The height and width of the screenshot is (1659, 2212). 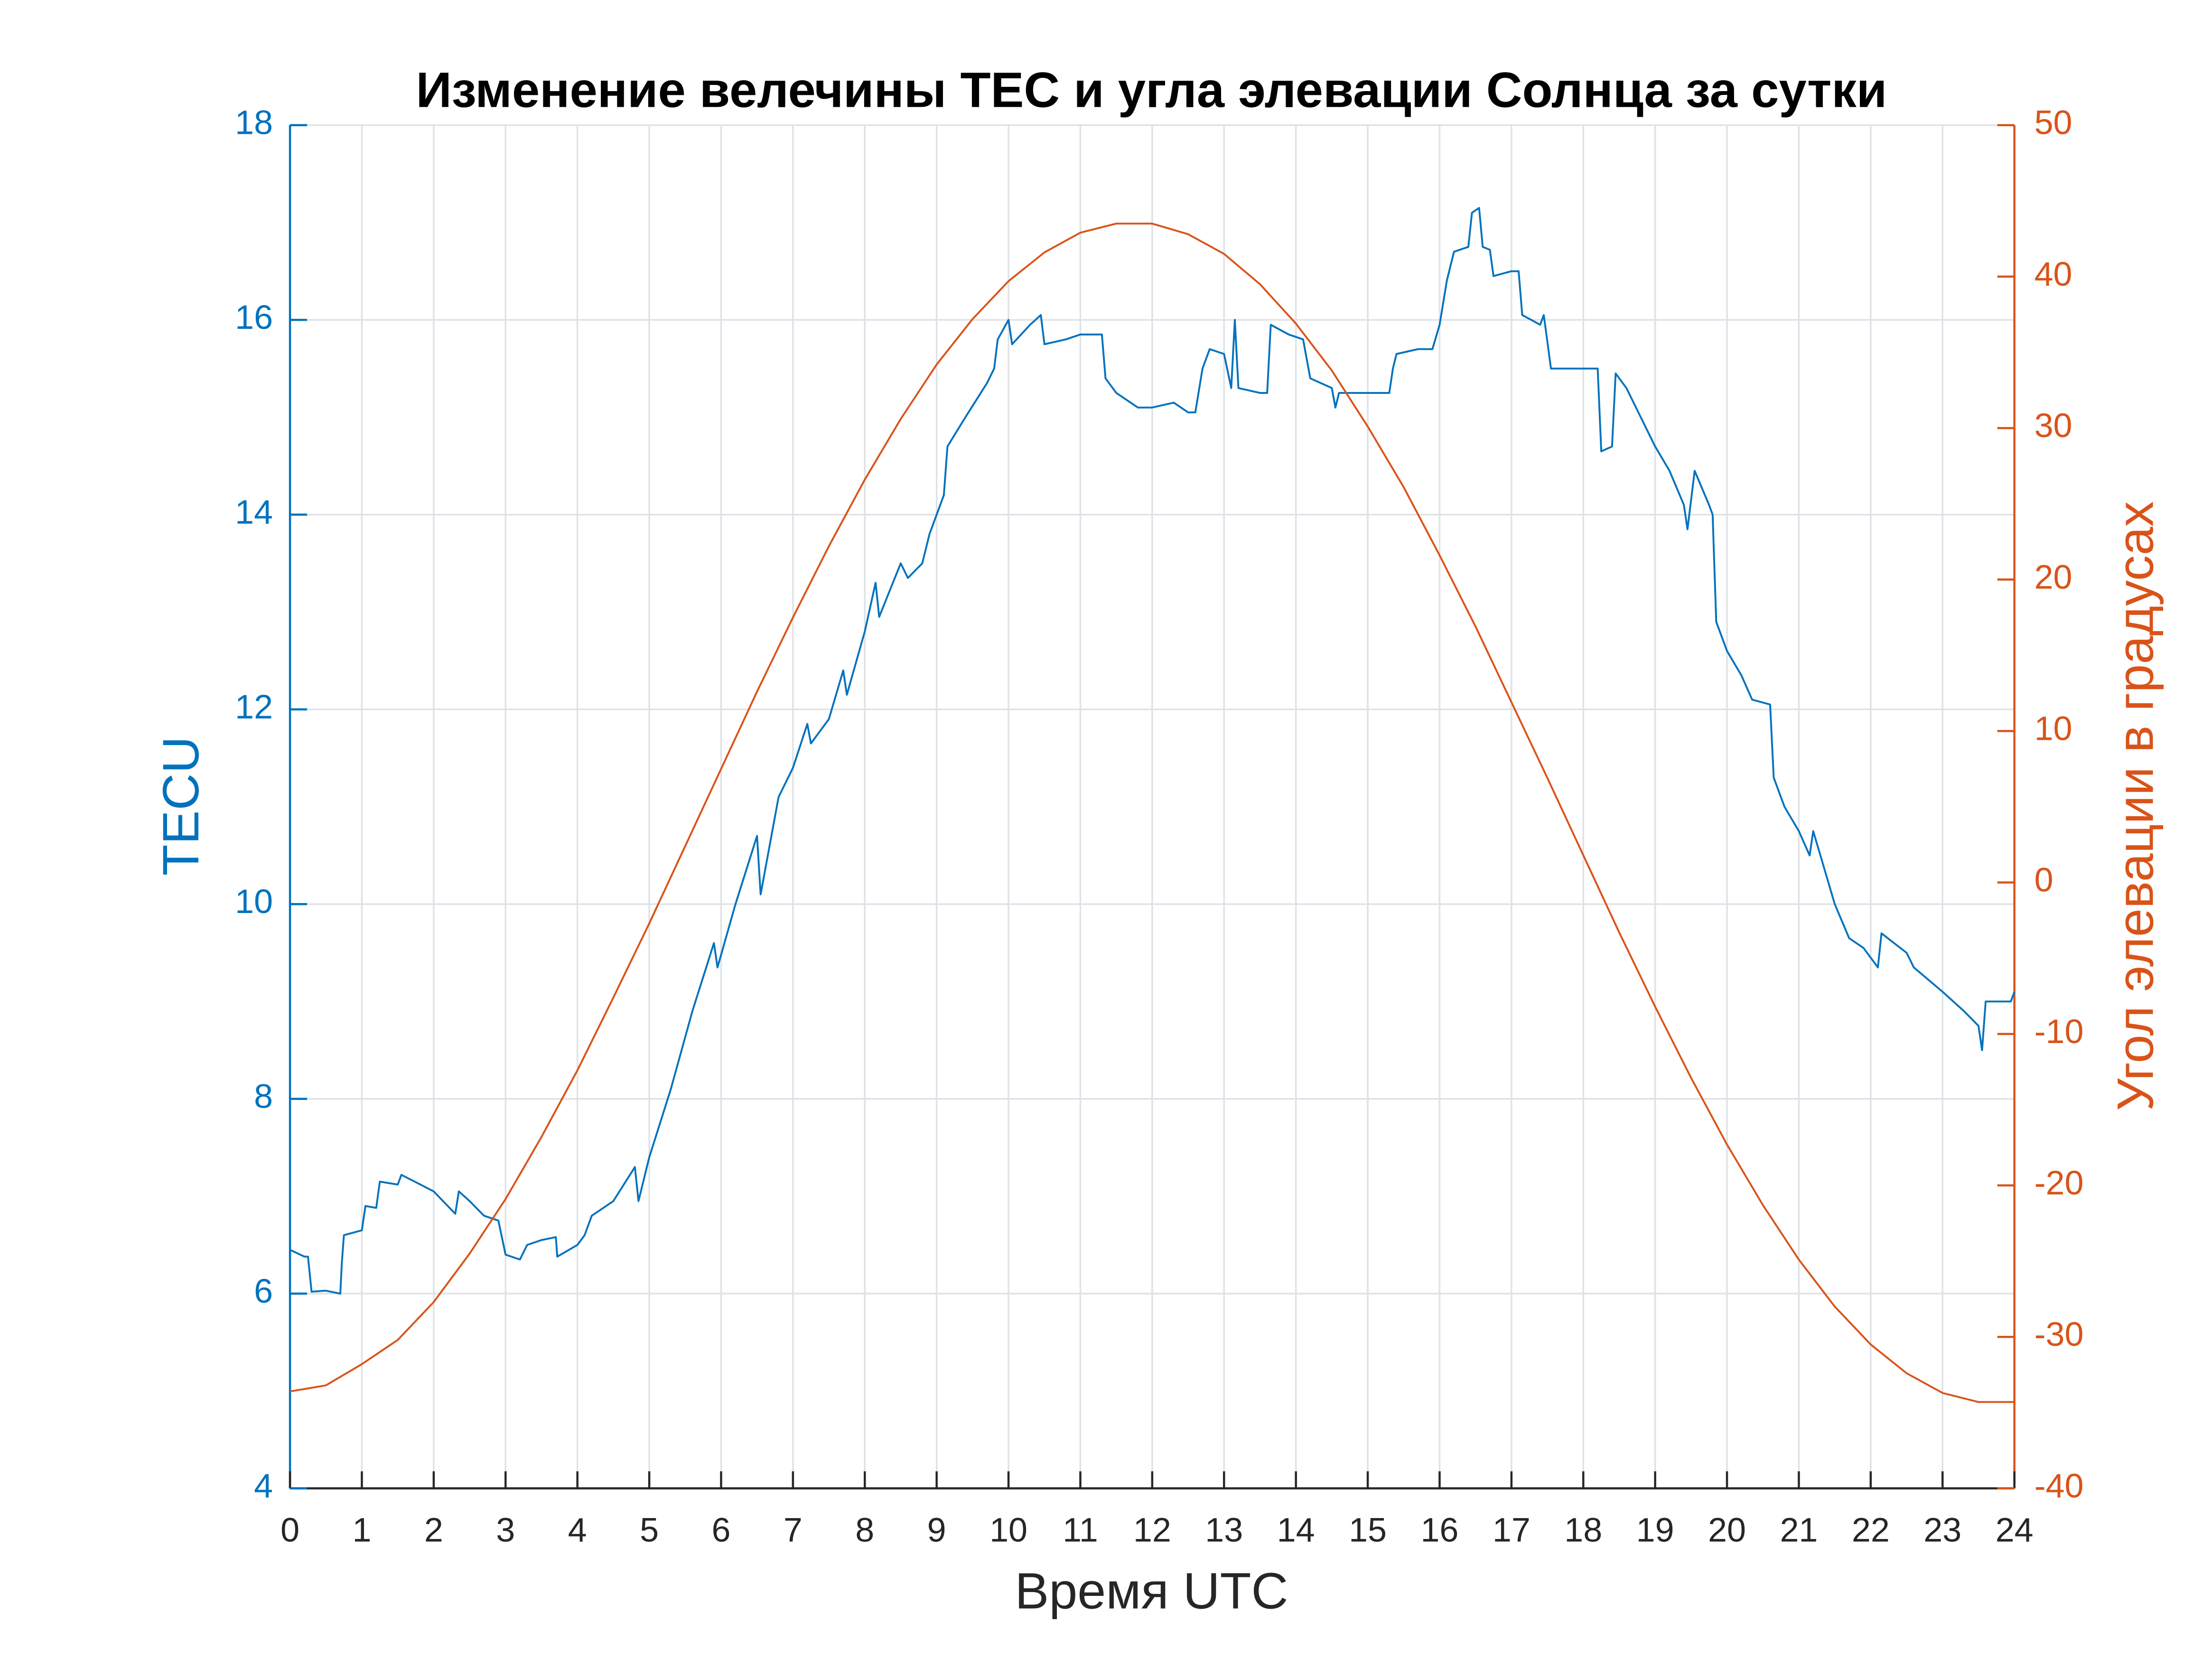 What do you see at coordinates (1296, 1530) in the screenshot?
I see `x-tick-label: 14` at bounding box center [1296, 1530].